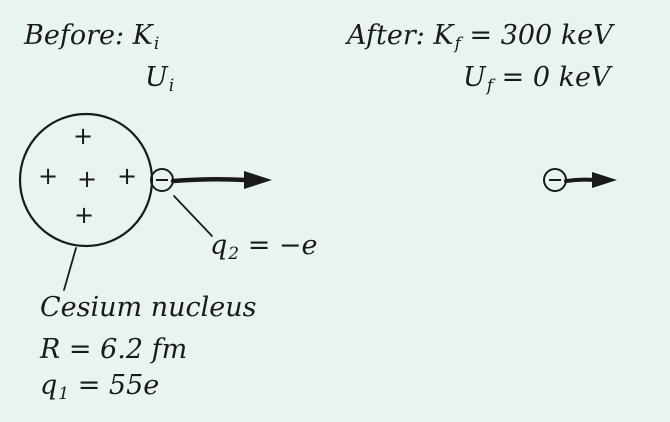 Image resolution: width=670 pixels, height=422 pixels. What do you see at coordinates (604, 180) in the screenshot?
I see `electron-after-arrowhead` at bounding box center [604, 180].